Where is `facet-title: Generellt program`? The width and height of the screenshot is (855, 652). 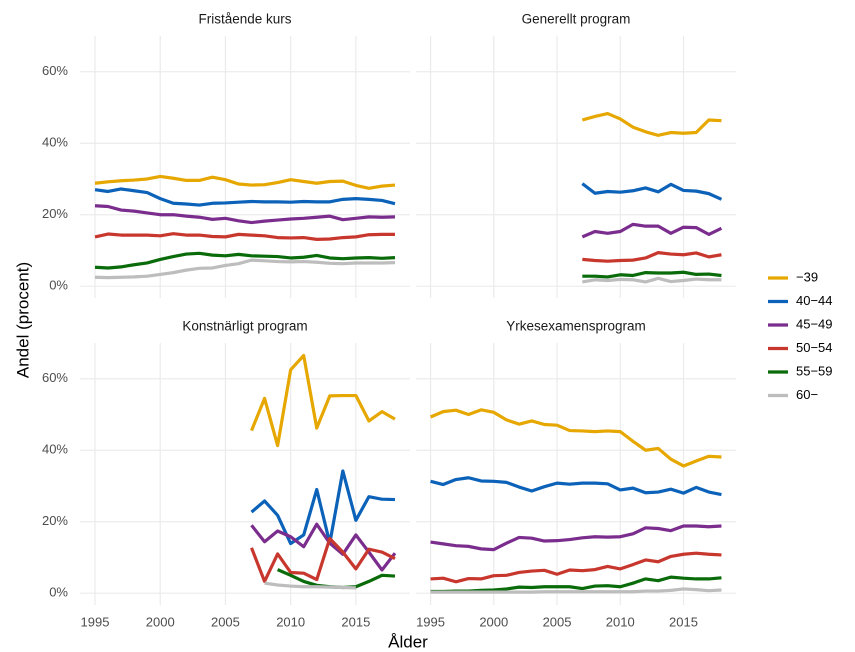
facet-title: Generellt program is located at coordinates (576, 19).